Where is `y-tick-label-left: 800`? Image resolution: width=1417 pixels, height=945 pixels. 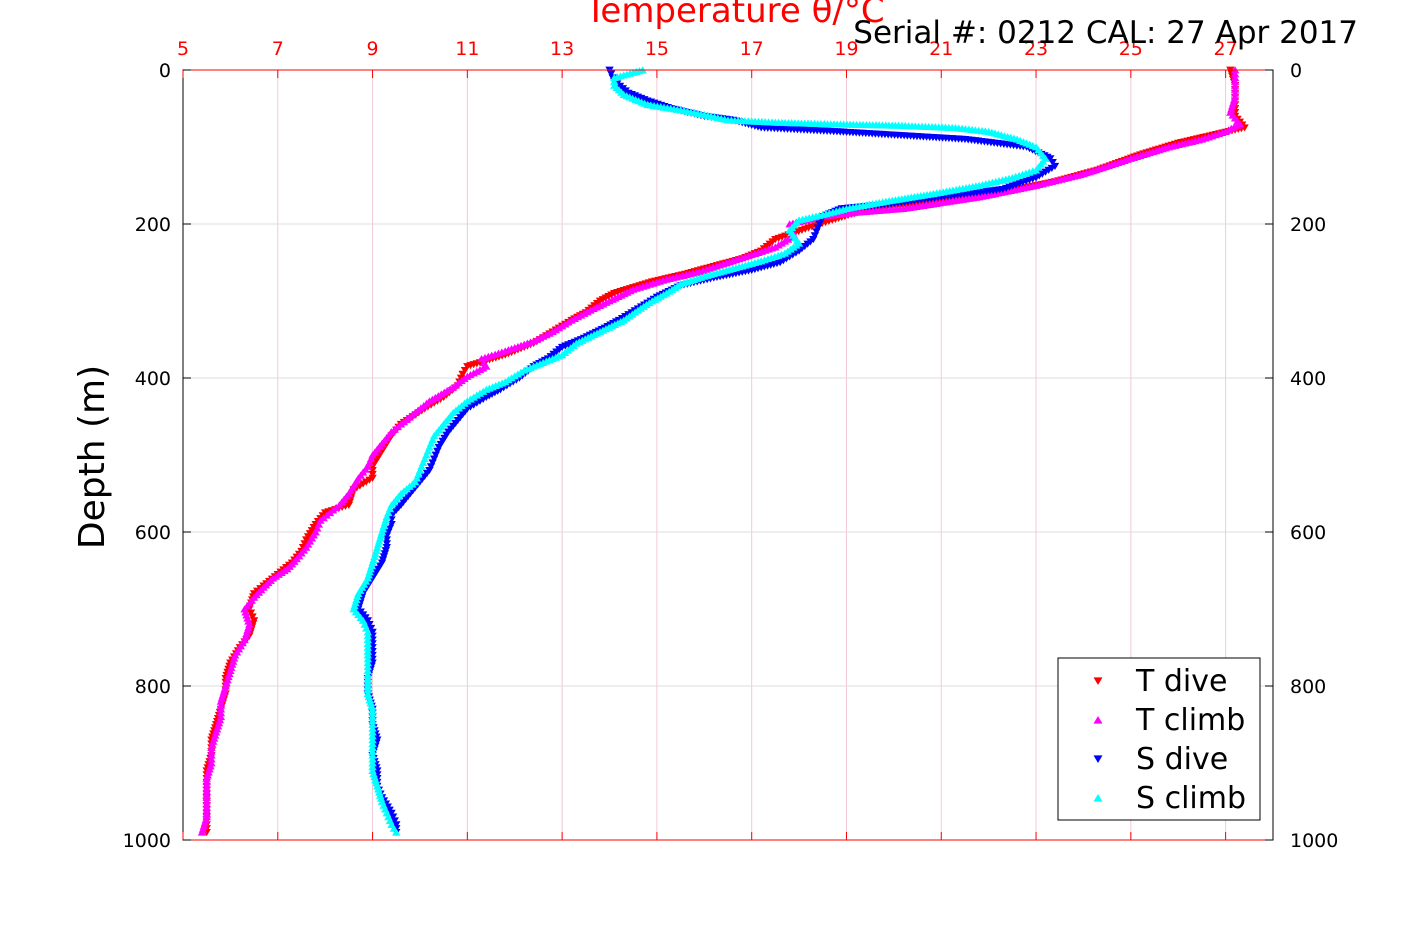 y-tick-label-left: 800 is located at coordinates (153, 687).